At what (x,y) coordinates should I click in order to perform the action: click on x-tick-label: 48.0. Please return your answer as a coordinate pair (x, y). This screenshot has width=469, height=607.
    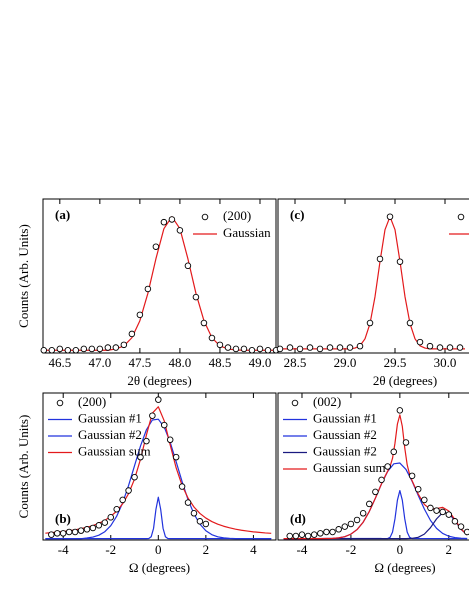
    Looking at the image, I should click on (180, 362).